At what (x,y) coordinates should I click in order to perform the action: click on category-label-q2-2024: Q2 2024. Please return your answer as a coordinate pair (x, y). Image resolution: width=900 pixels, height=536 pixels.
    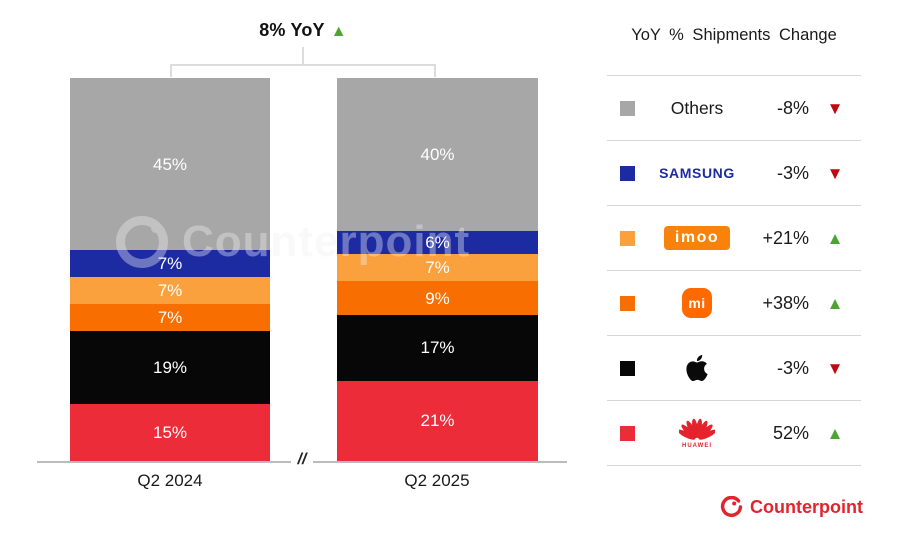
    Looking at the image, I should click on (170, 480).